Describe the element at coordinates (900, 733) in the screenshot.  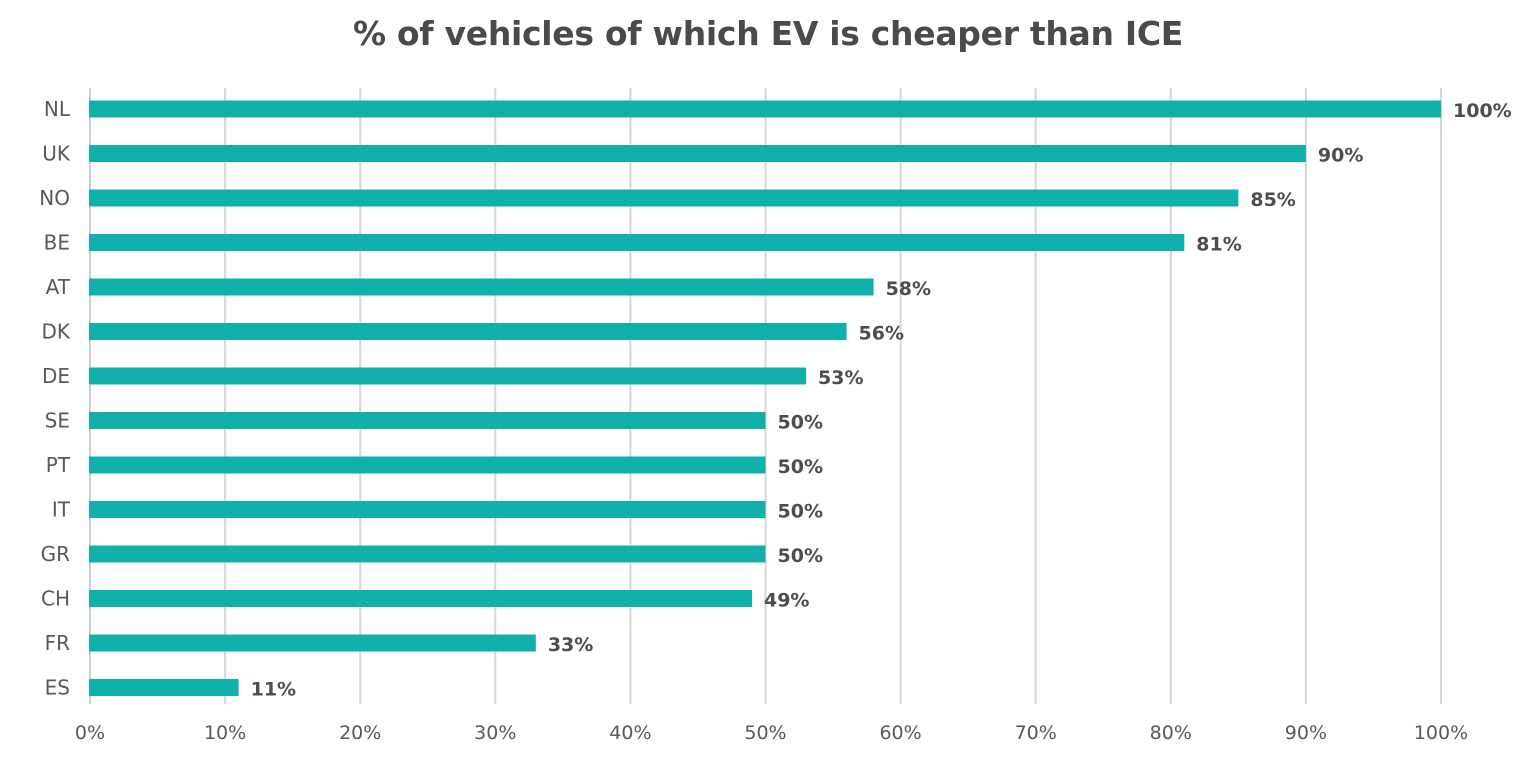
I see `x-tick-label: 60%` at that location.